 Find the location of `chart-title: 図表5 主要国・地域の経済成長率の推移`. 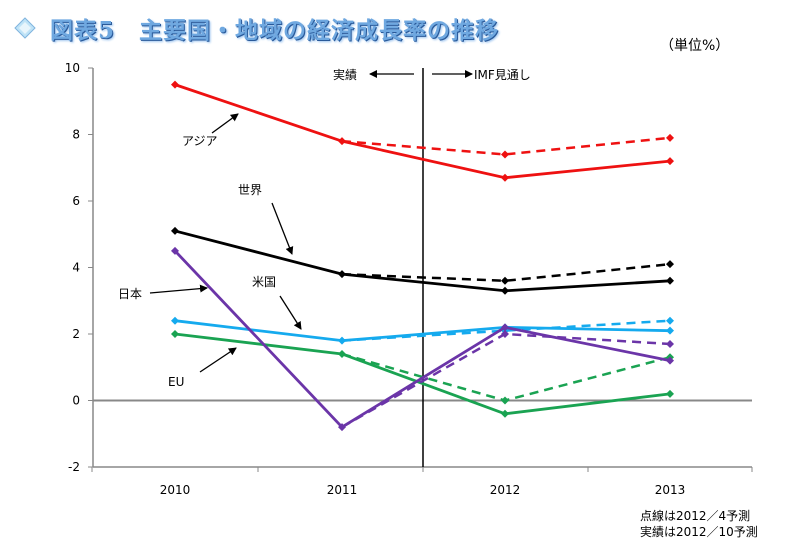

chart-title: 図表5 主要国・地域の経済成長率の推移 is located at coordinates (275, 30).